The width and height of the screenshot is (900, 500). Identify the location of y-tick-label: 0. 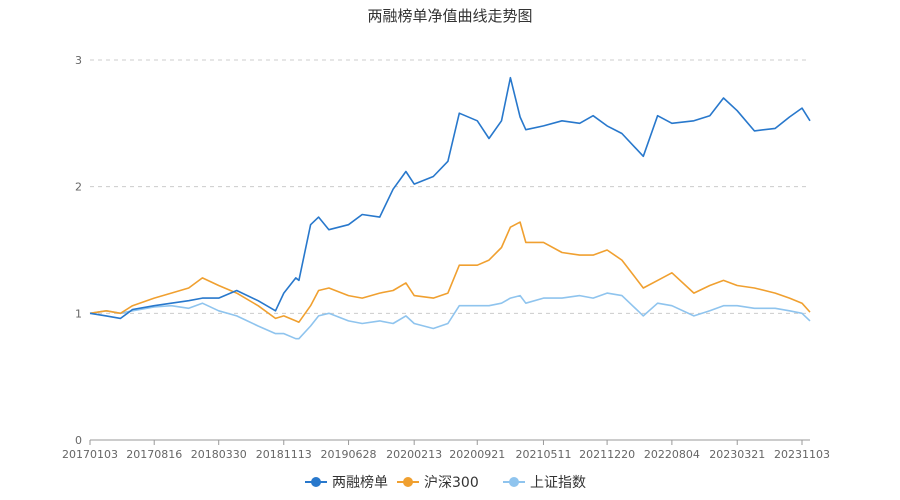
(78, 440).